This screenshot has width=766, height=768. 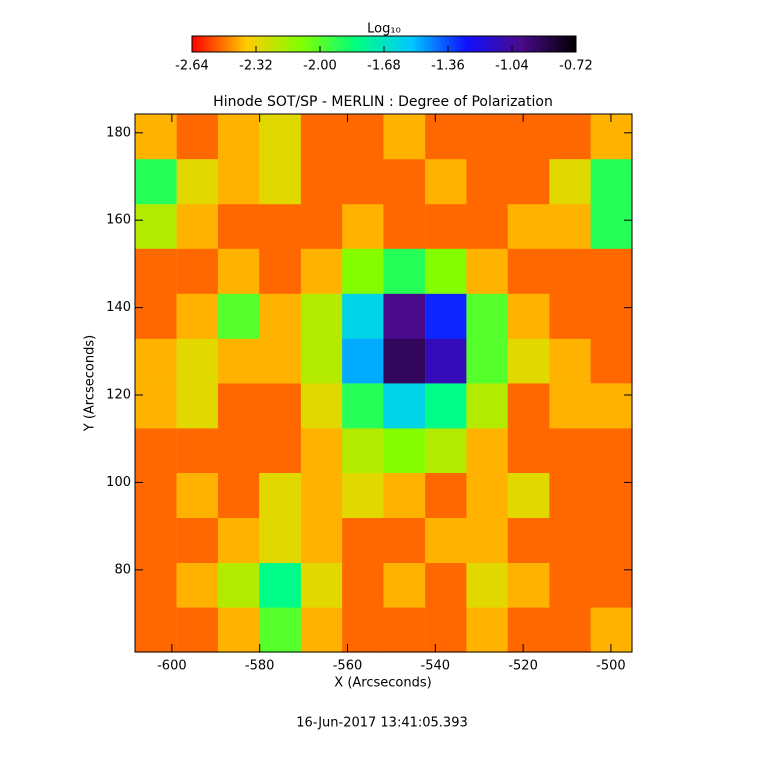 What do you see at coordinates (260, 666) in the screenshot?
I see `x-tick-label: -580` at bounding box center [260, 666].